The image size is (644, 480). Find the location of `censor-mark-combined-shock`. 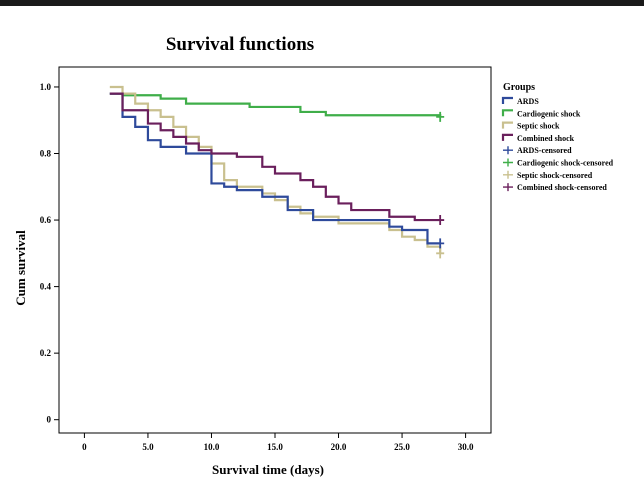

censor-mark-combined-shock is located at coordinates (440, 220).